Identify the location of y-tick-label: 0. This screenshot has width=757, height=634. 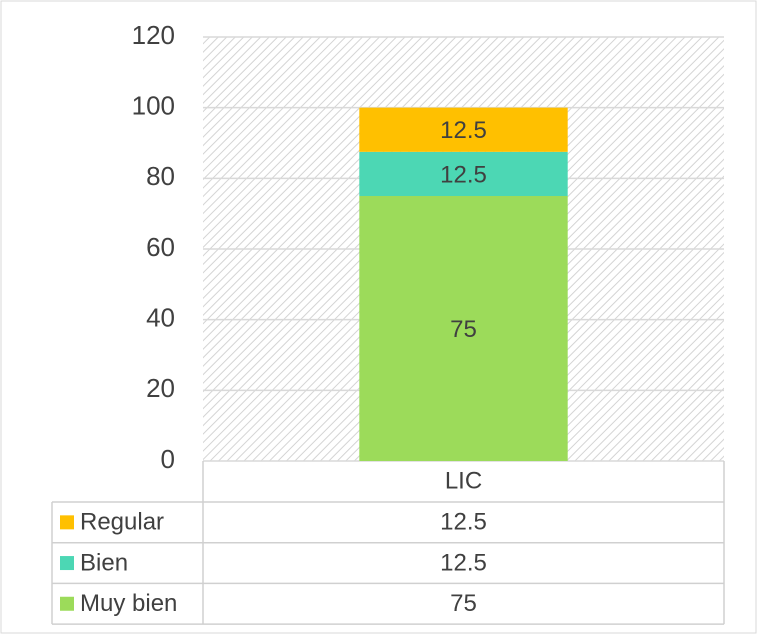
(168, 459).